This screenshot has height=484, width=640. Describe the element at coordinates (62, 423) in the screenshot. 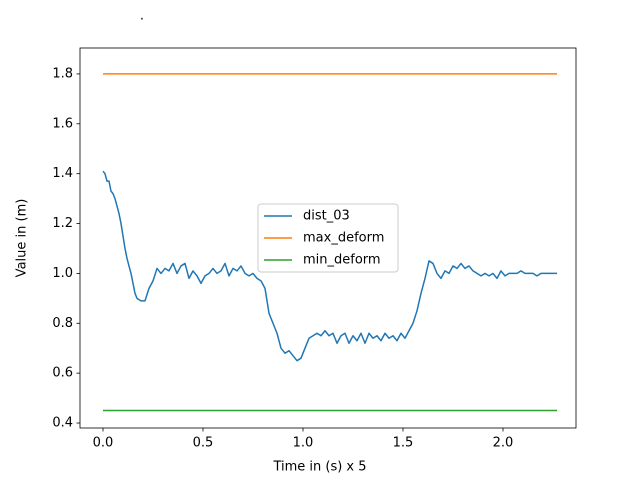

I see `y-tick-label: 0.4` at that location.